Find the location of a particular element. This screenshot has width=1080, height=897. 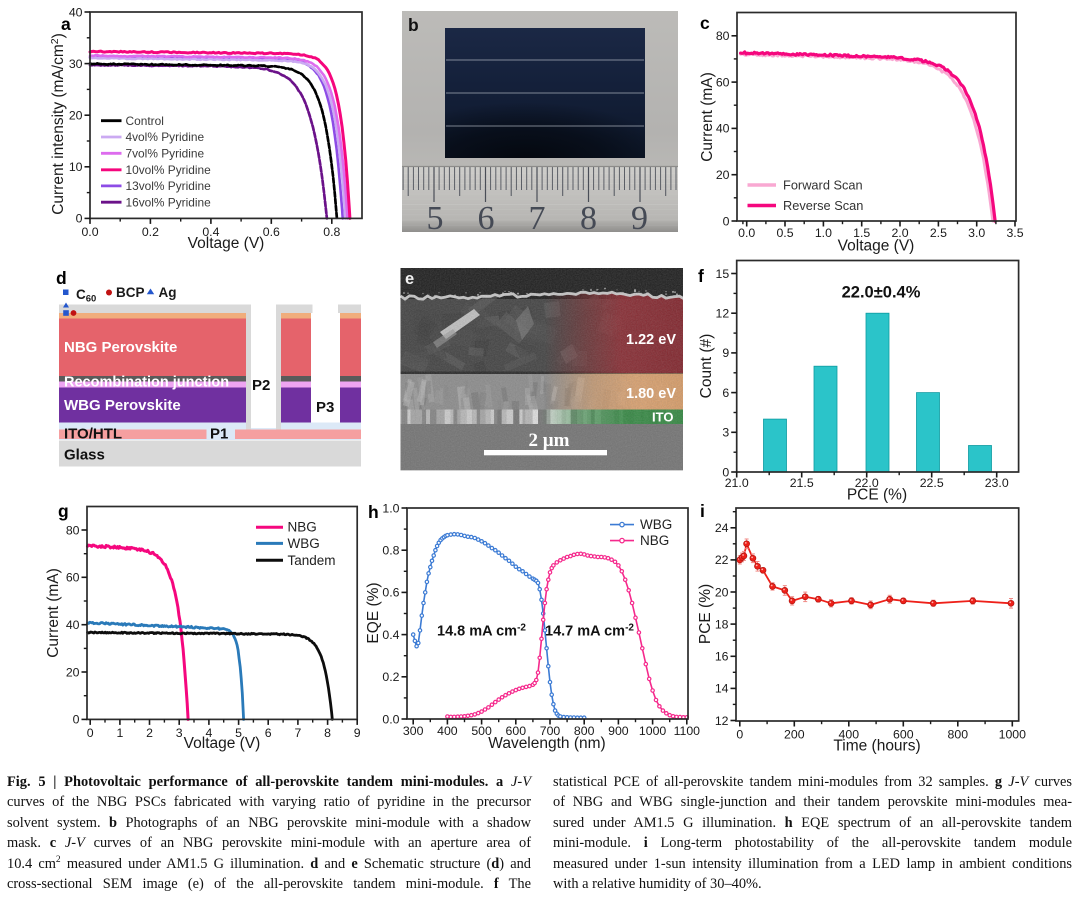

svg-text: Tandem is located at coordinates (312, 560).